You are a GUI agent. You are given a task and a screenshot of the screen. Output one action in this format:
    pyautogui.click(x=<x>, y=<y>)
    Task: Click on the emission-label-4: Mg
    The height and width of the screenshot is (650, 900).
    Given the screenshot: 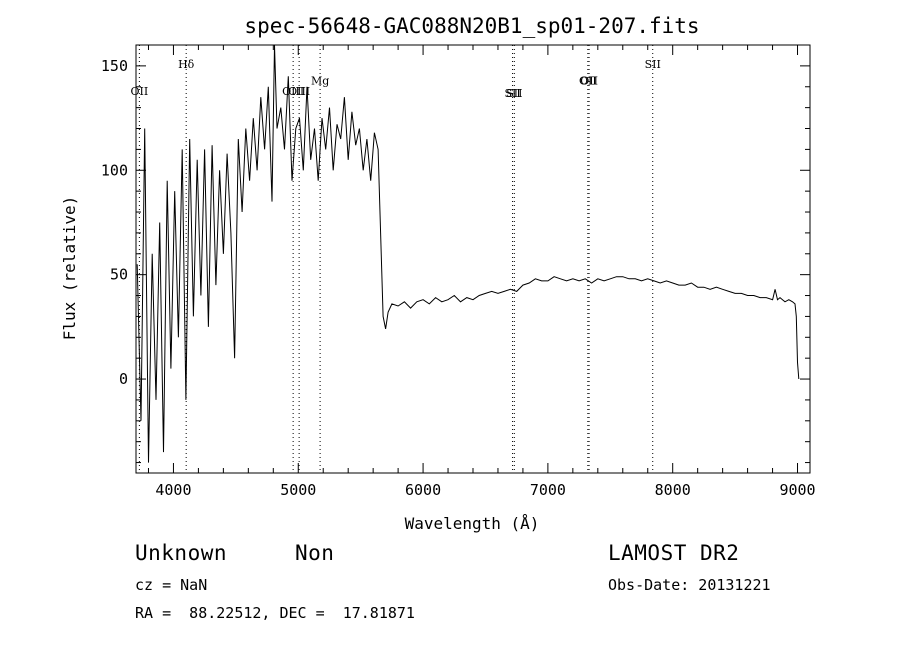 What is the action you would take?
    pyautogui.click(x=320, y=81)
    